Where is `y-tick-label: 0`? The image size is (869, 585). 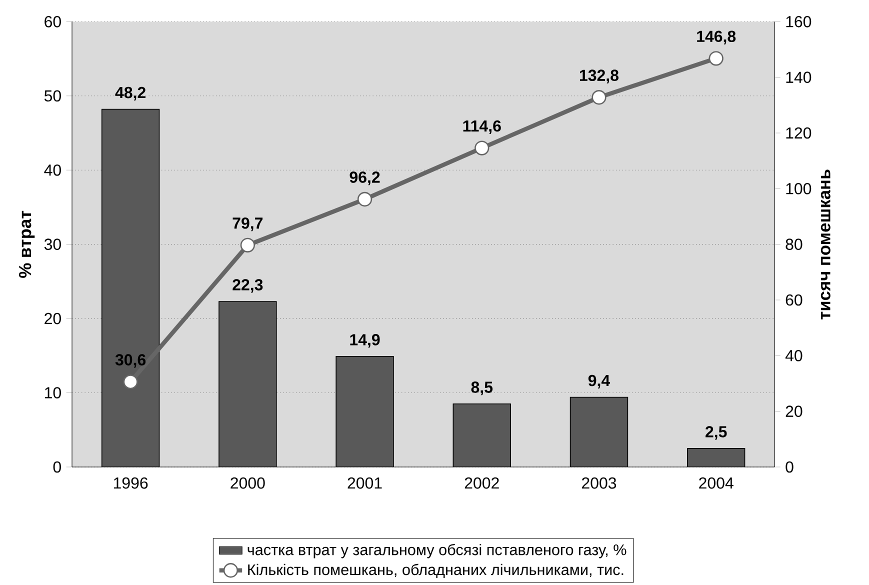 y-tick-label: 0 is located at coordinates (57, 467).